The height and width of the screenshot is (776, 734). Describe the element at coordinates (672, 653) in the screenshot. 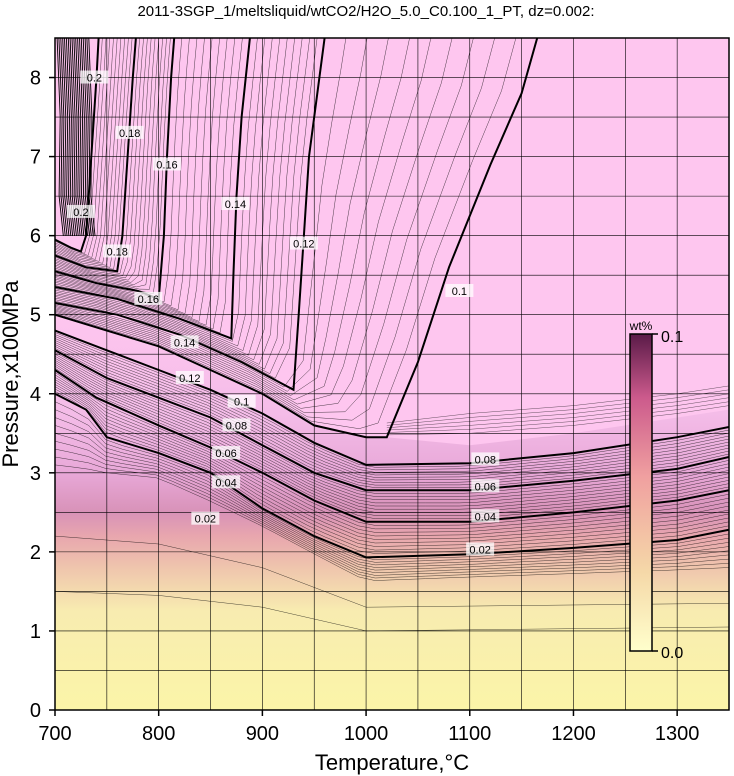

I see `colorbar-min-label: 0.0` at that location.